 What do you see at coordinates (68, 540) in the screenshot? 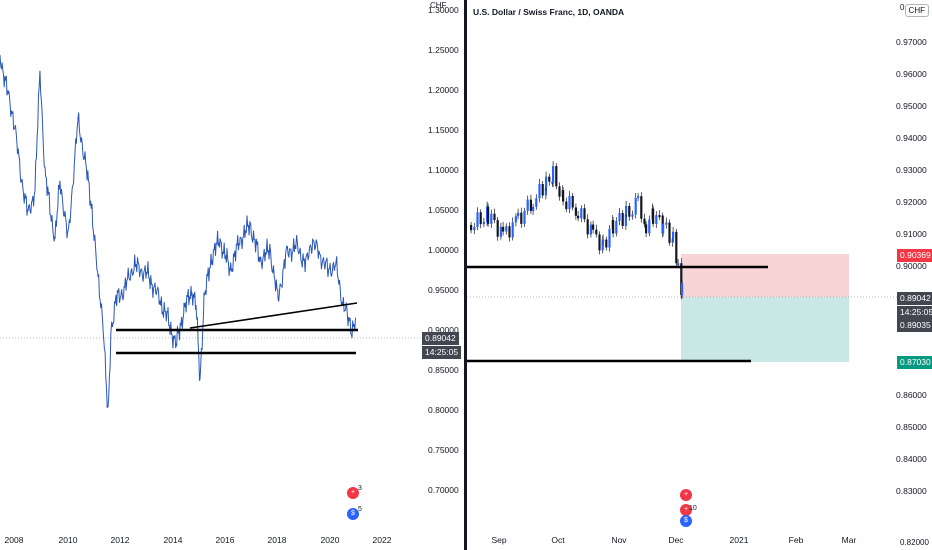
I see `left-x-tick: 2010` at bounding box center [68, 540].